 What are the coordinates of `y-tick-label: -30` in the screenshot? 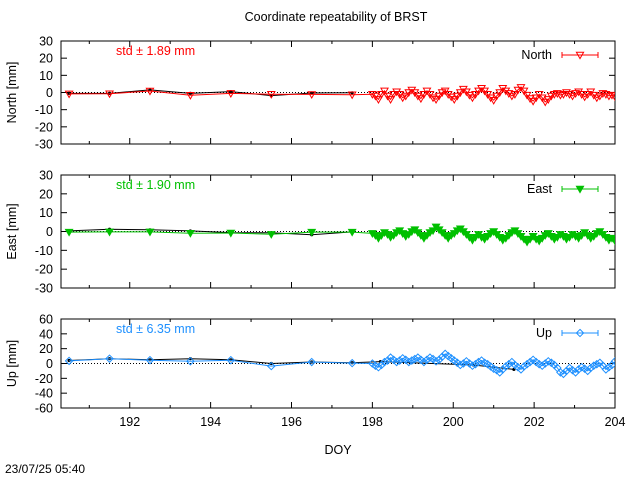 It's located at (44, 145).